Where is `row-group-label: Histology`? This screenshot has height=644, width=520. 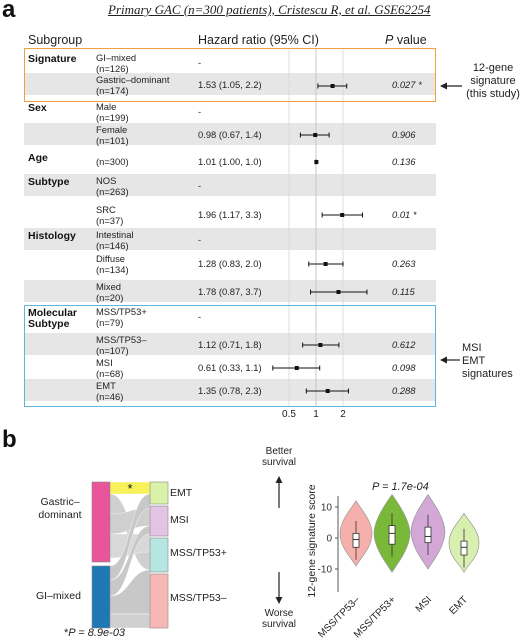 row-group-label: Histology is located at coordinates (52, 236).